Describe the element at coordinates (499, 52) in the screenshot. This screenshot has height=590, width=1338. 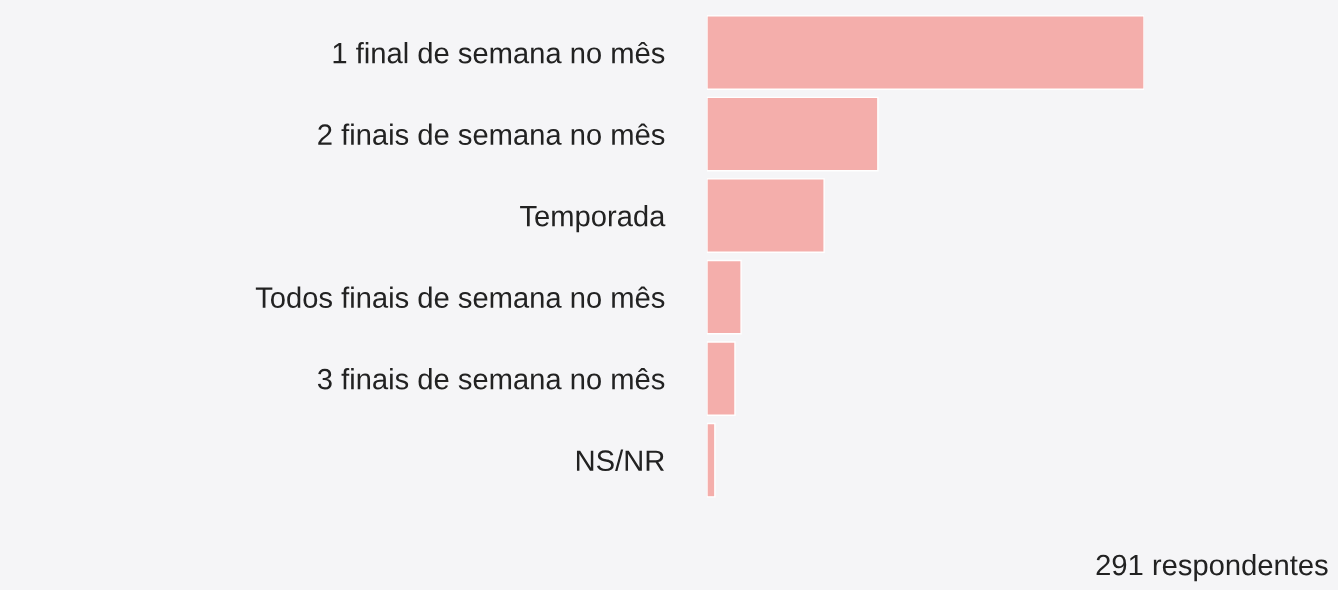
I see `y-tick-label: 1 final de semana no mês` at that location.